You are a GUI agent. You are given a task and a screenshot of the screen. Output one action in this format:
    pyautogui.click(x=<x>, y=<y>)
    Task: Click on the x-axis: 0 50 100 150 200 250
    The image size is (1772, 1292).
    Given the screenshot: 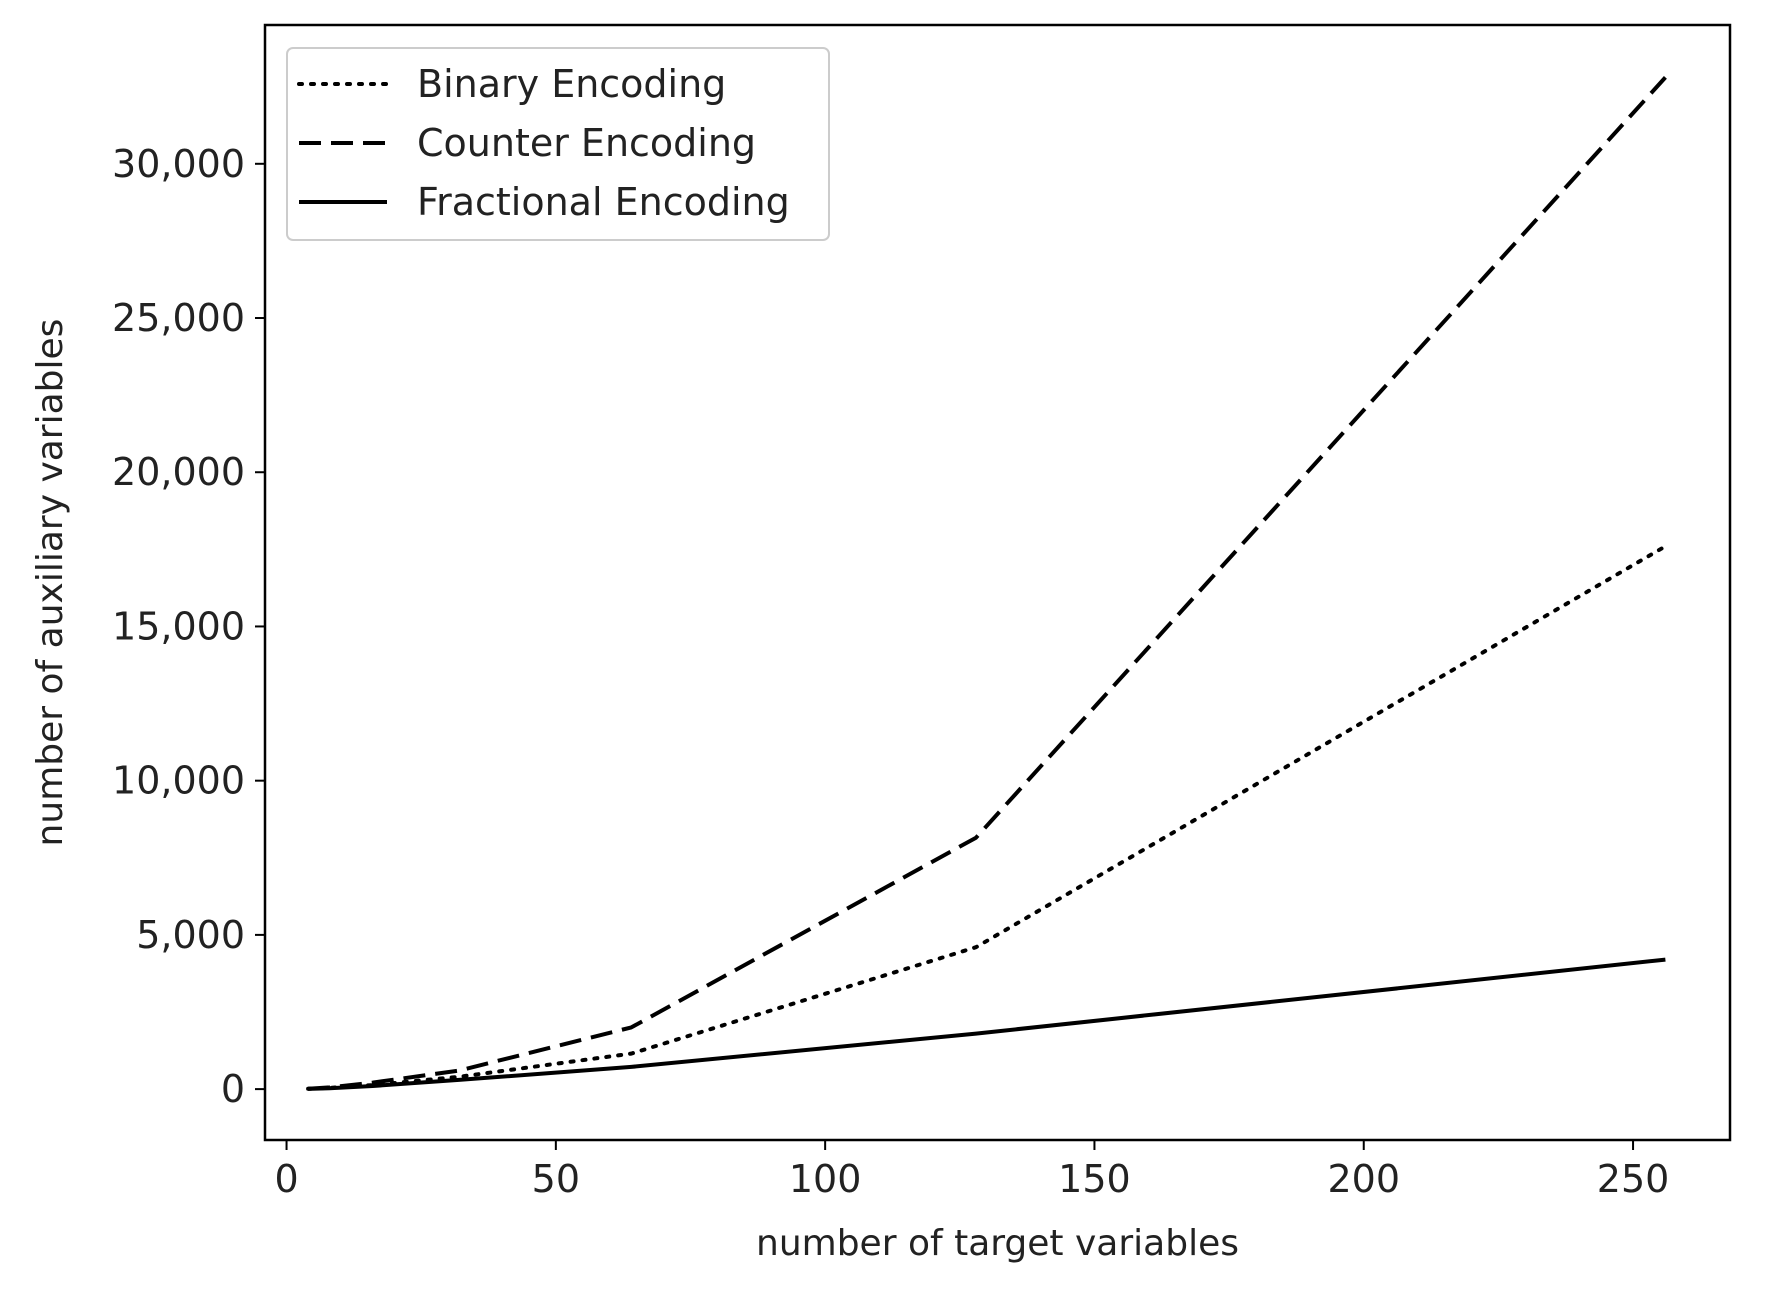 What is the action you would take?
    pyautogui.click(x=971, y=1170)
    